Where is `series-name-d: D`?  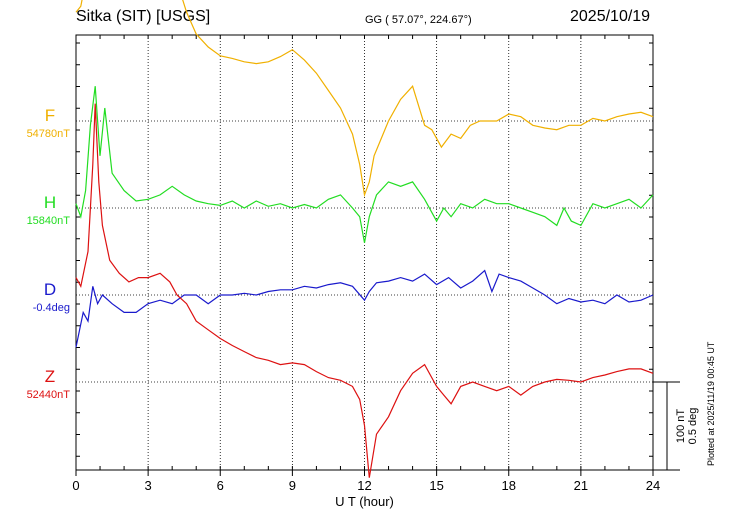 series-name-d: D is located at coordinates (50, 289).